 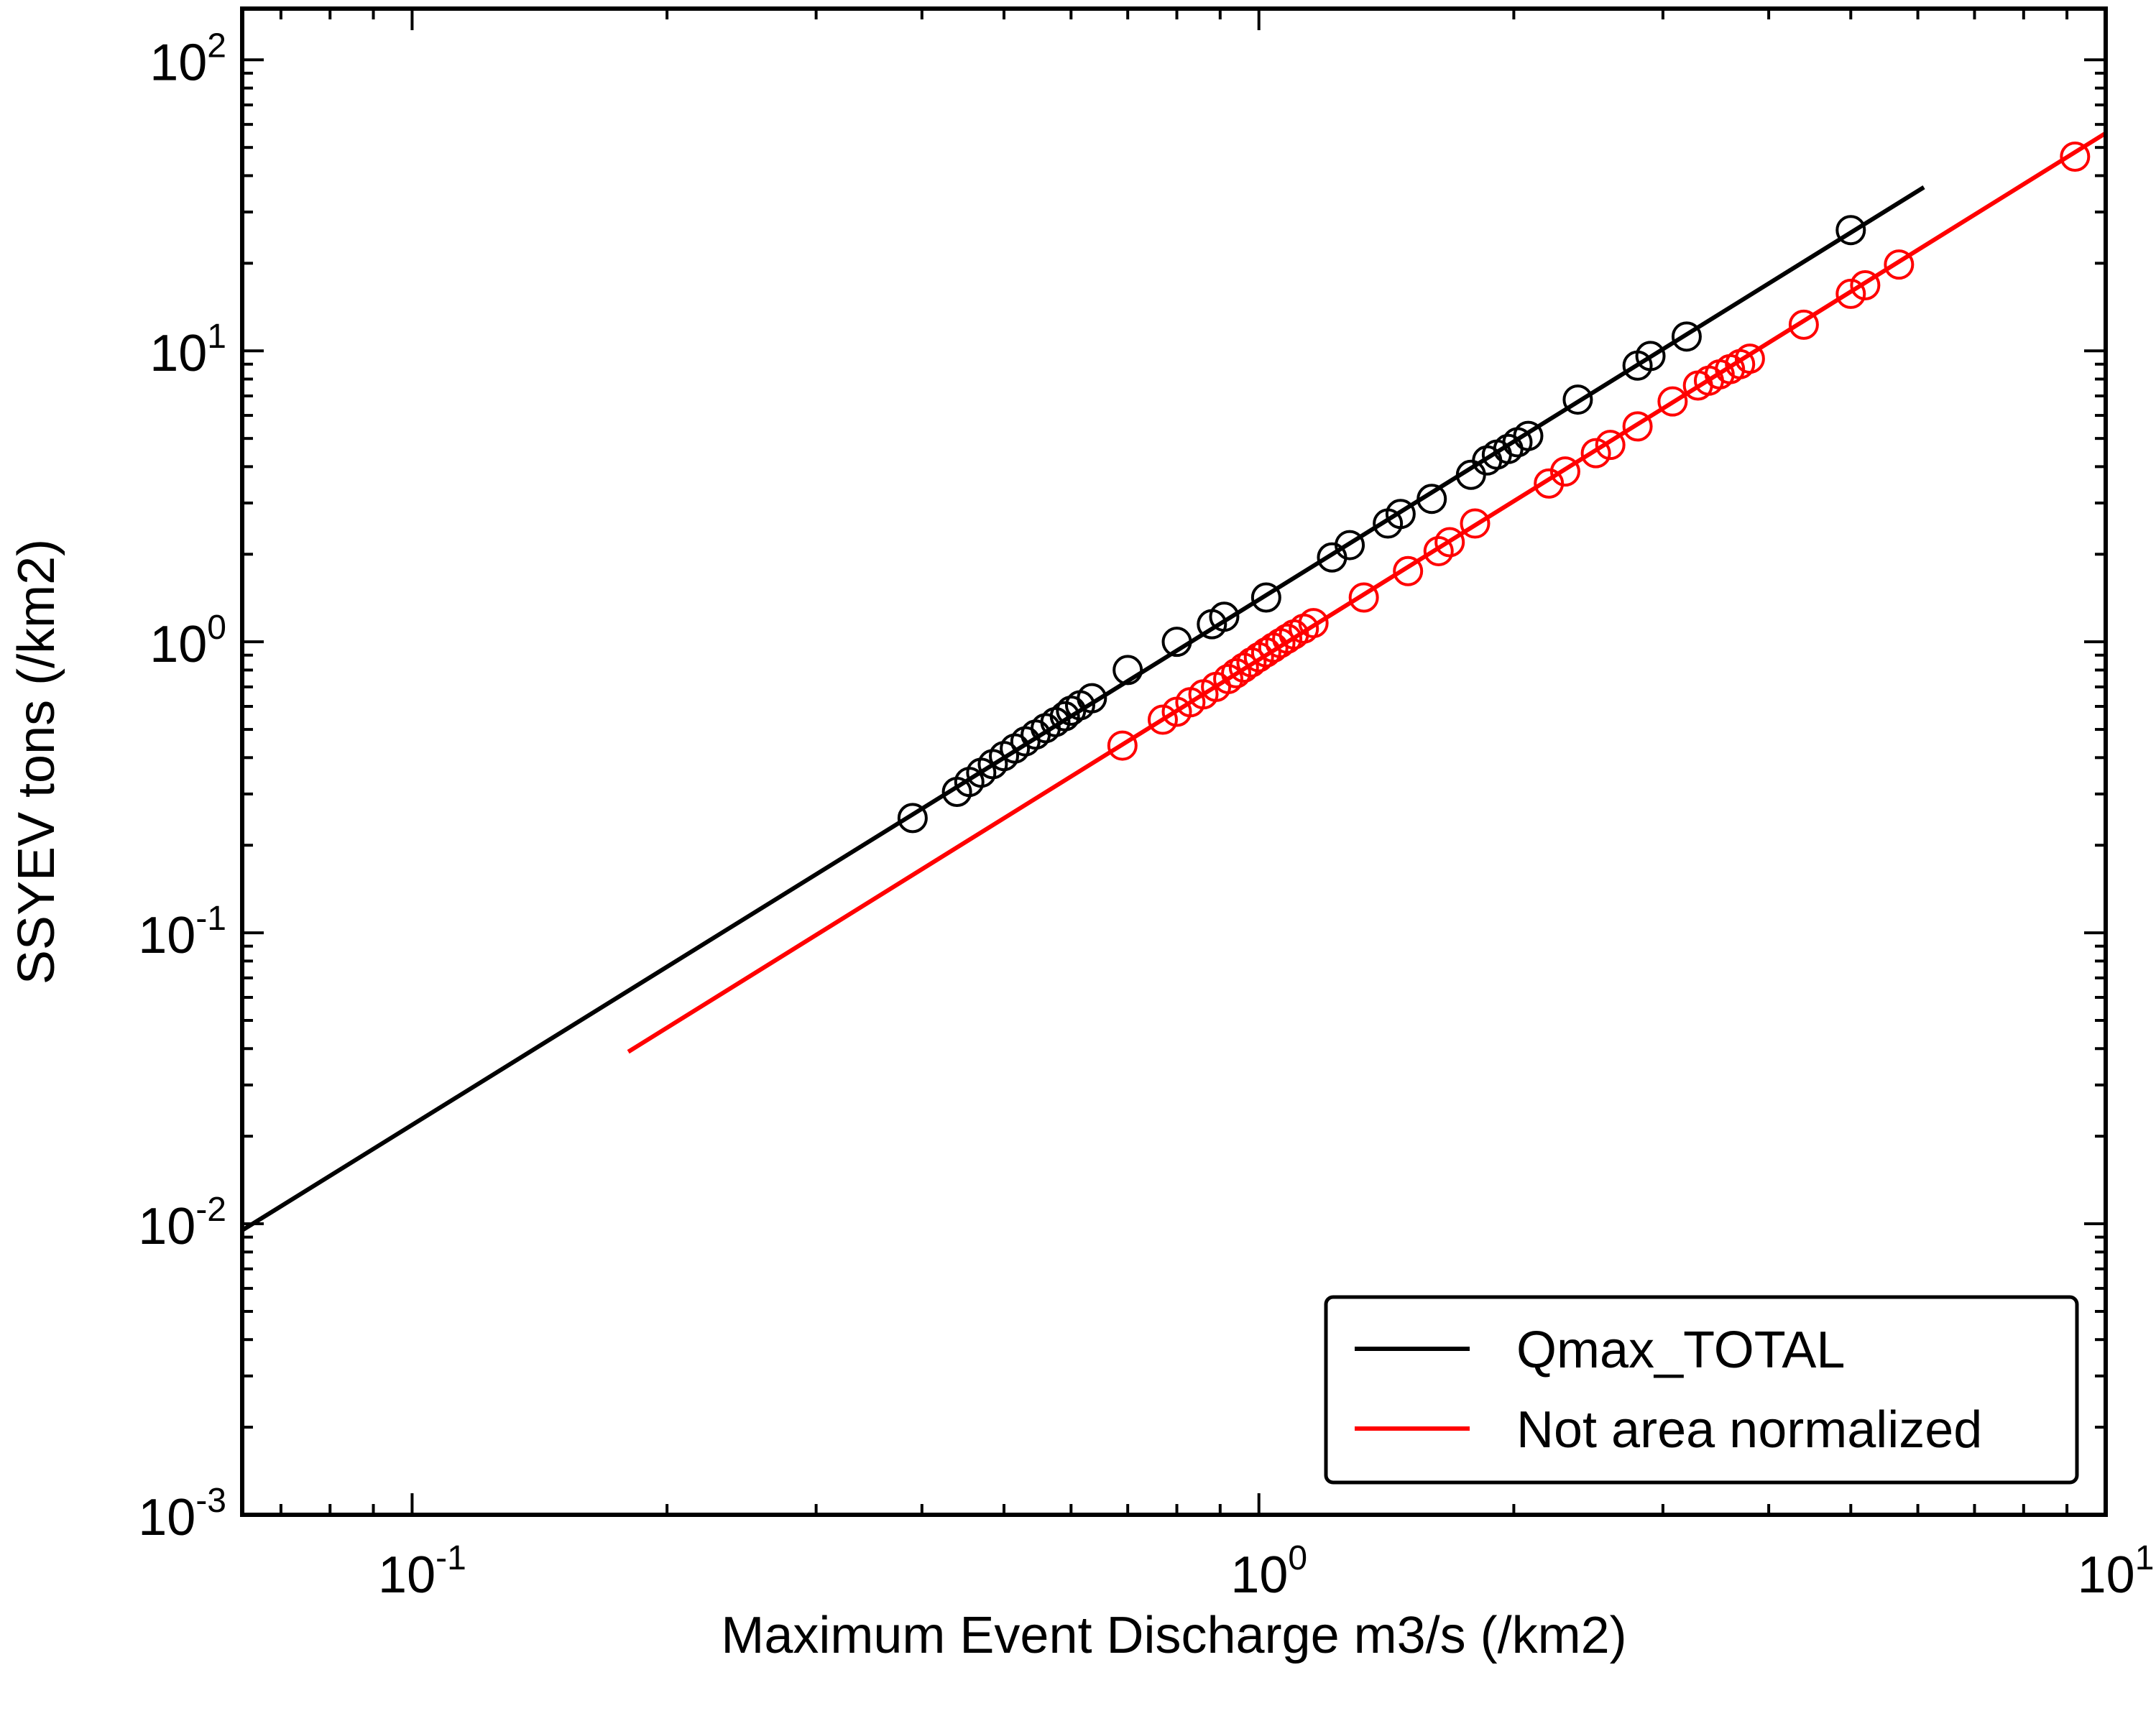 What do you see at coordinates (188, 641) in the screenshot?
I see `y-tick-label: 10⁰` at bounding box center [188, 641].